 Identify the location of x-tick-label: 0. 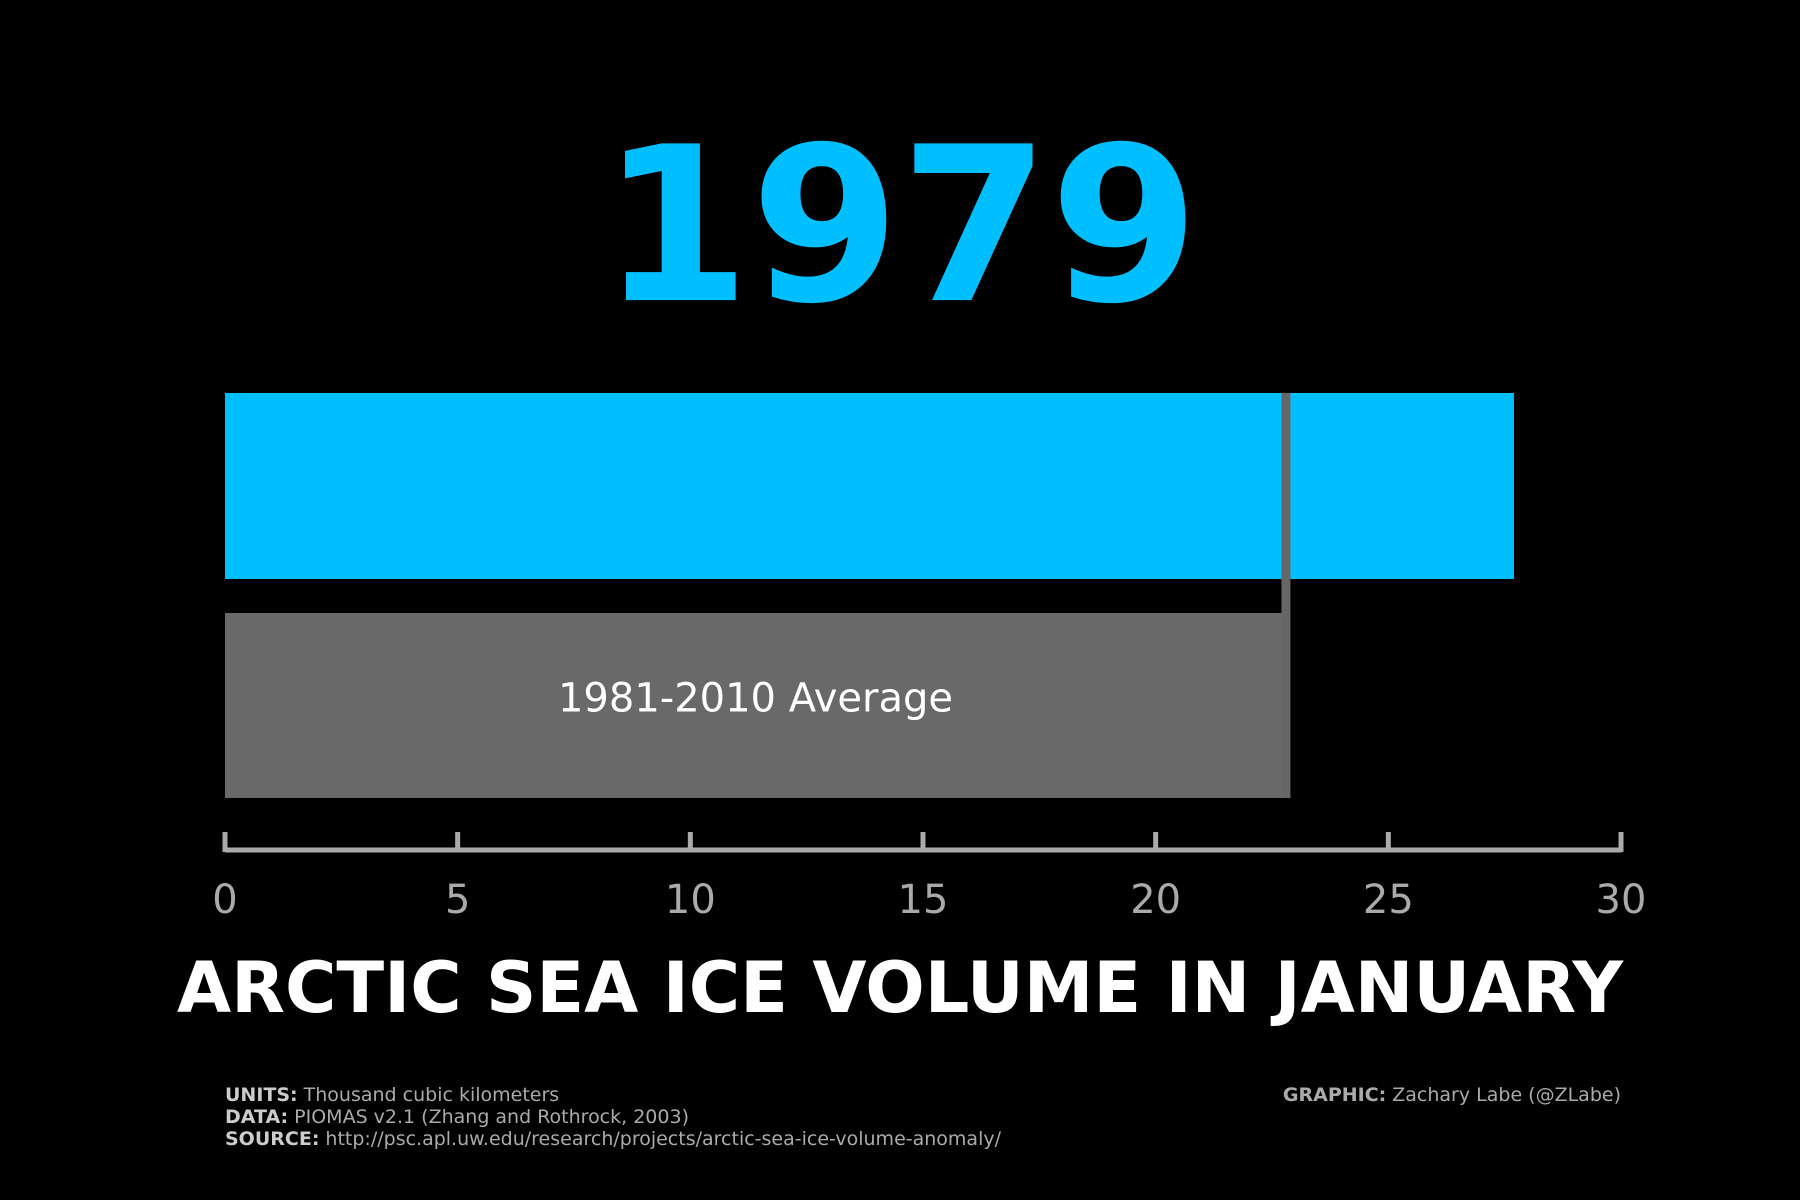
(224, 900).